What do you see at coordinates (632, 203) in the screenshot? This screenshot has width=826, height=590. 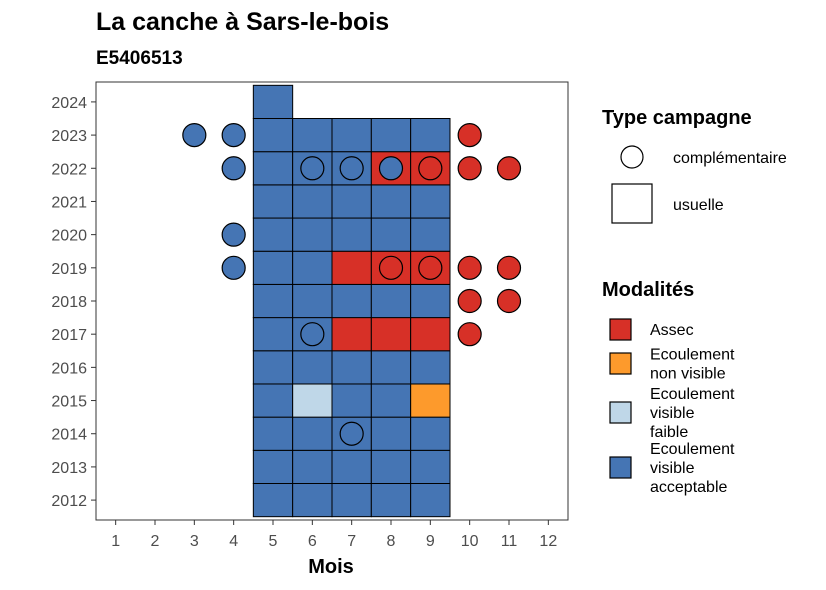 I see `legend-square-icon` at bounding box center [632, 203].